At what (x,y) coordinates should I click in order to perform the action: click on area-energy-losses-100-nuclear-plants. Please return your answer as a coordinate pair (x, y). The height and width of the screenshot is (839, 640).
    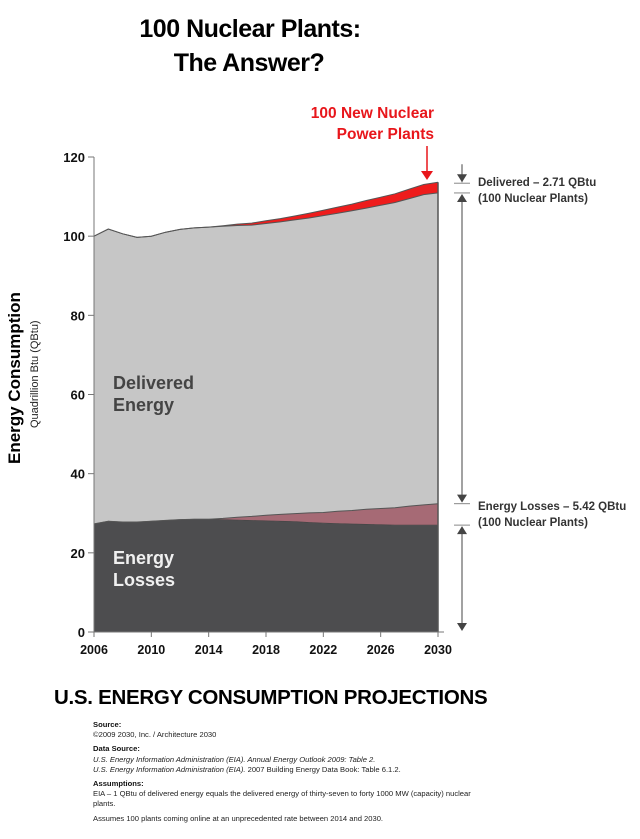
    Looking at the image, I should click on (266, 514).